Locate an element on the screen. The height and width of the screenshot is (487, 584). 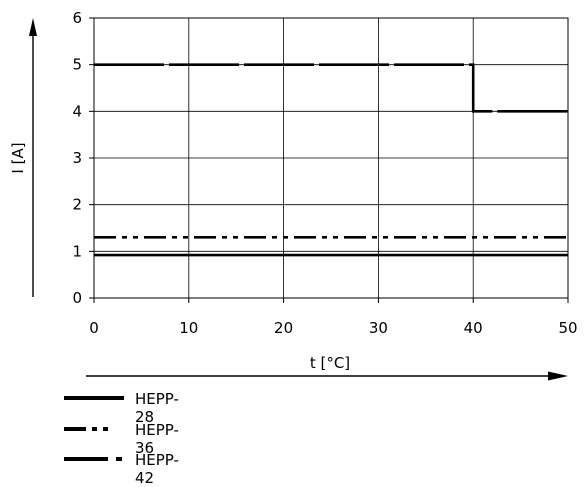
y-tick-label: 1 is located at coordinates (77, 251).